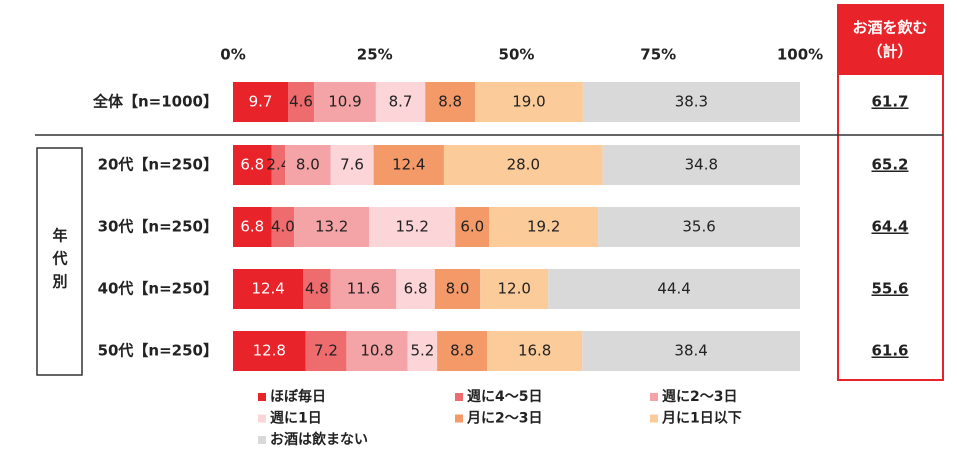 The width and height of the screenshot is (957, 467). I want to click on data-label: 34.8, so click(701, 165).